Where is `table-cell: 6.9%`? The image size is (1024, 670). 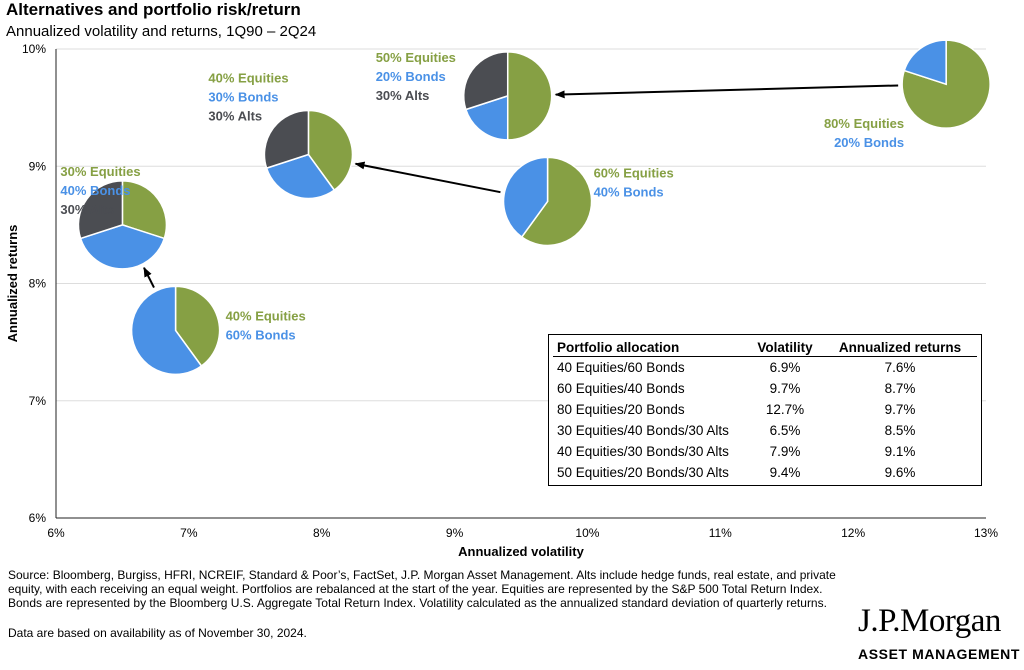 table-cell: 6.9% is located at coordinates (785, 367).